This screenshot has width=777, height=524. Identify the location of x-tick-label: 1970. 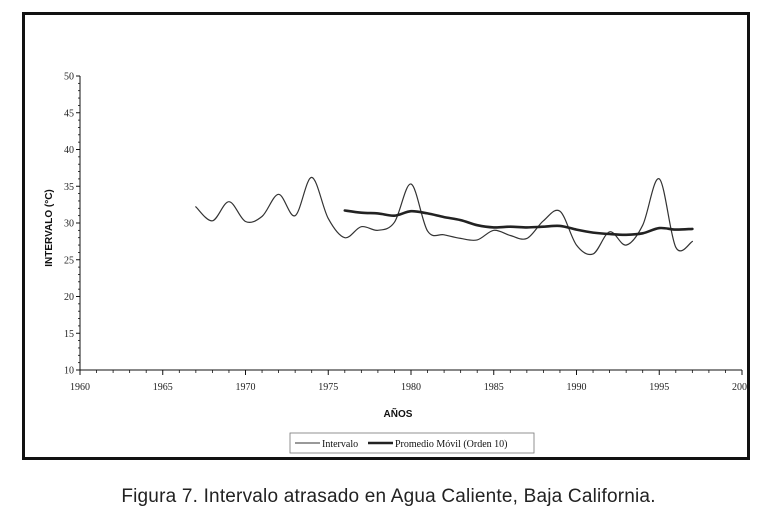
(246, 387).